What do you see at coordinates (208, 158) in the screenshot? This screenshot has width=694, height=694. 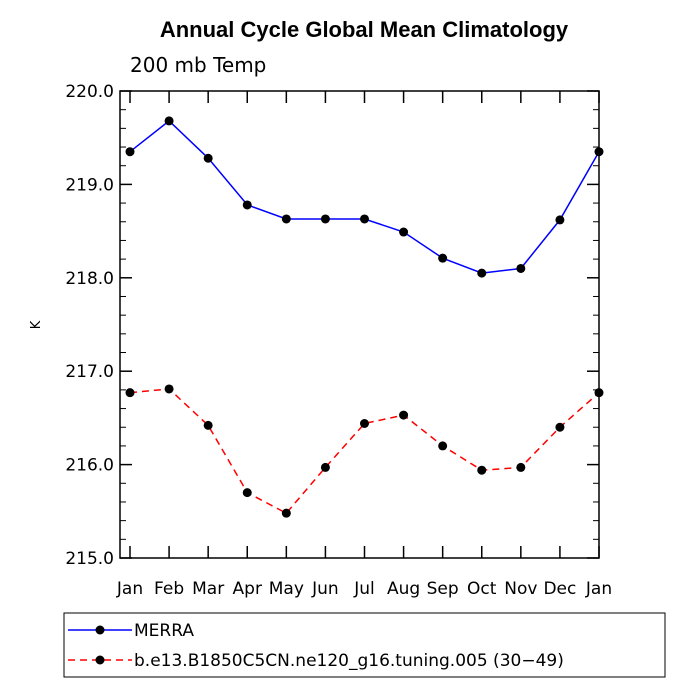 I see `data-point-series-1-mar` at bounding box center [208, 158].